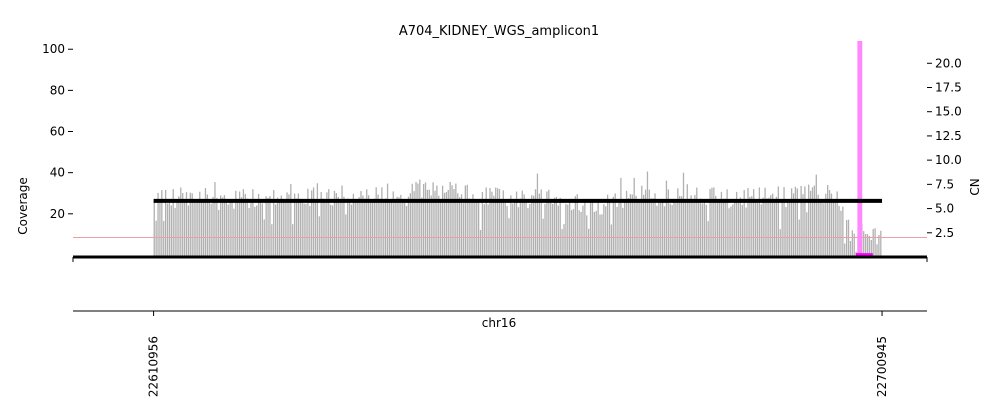 The height and width of the screenshot is (416, 1000). I want to click on y-tick-label: 40, so click(57, 173).